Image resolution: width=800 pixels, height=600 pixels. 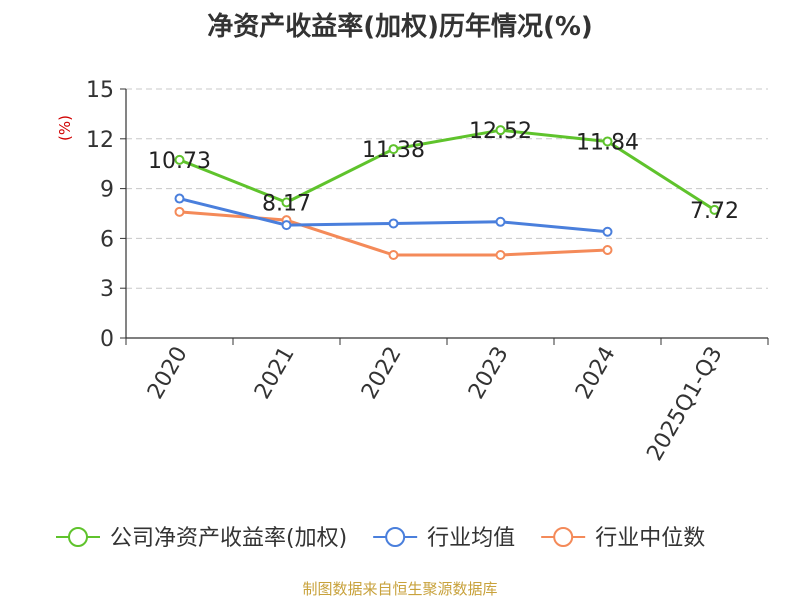 I want to click on y-axis-label: (%), so click(x=65, y=128).